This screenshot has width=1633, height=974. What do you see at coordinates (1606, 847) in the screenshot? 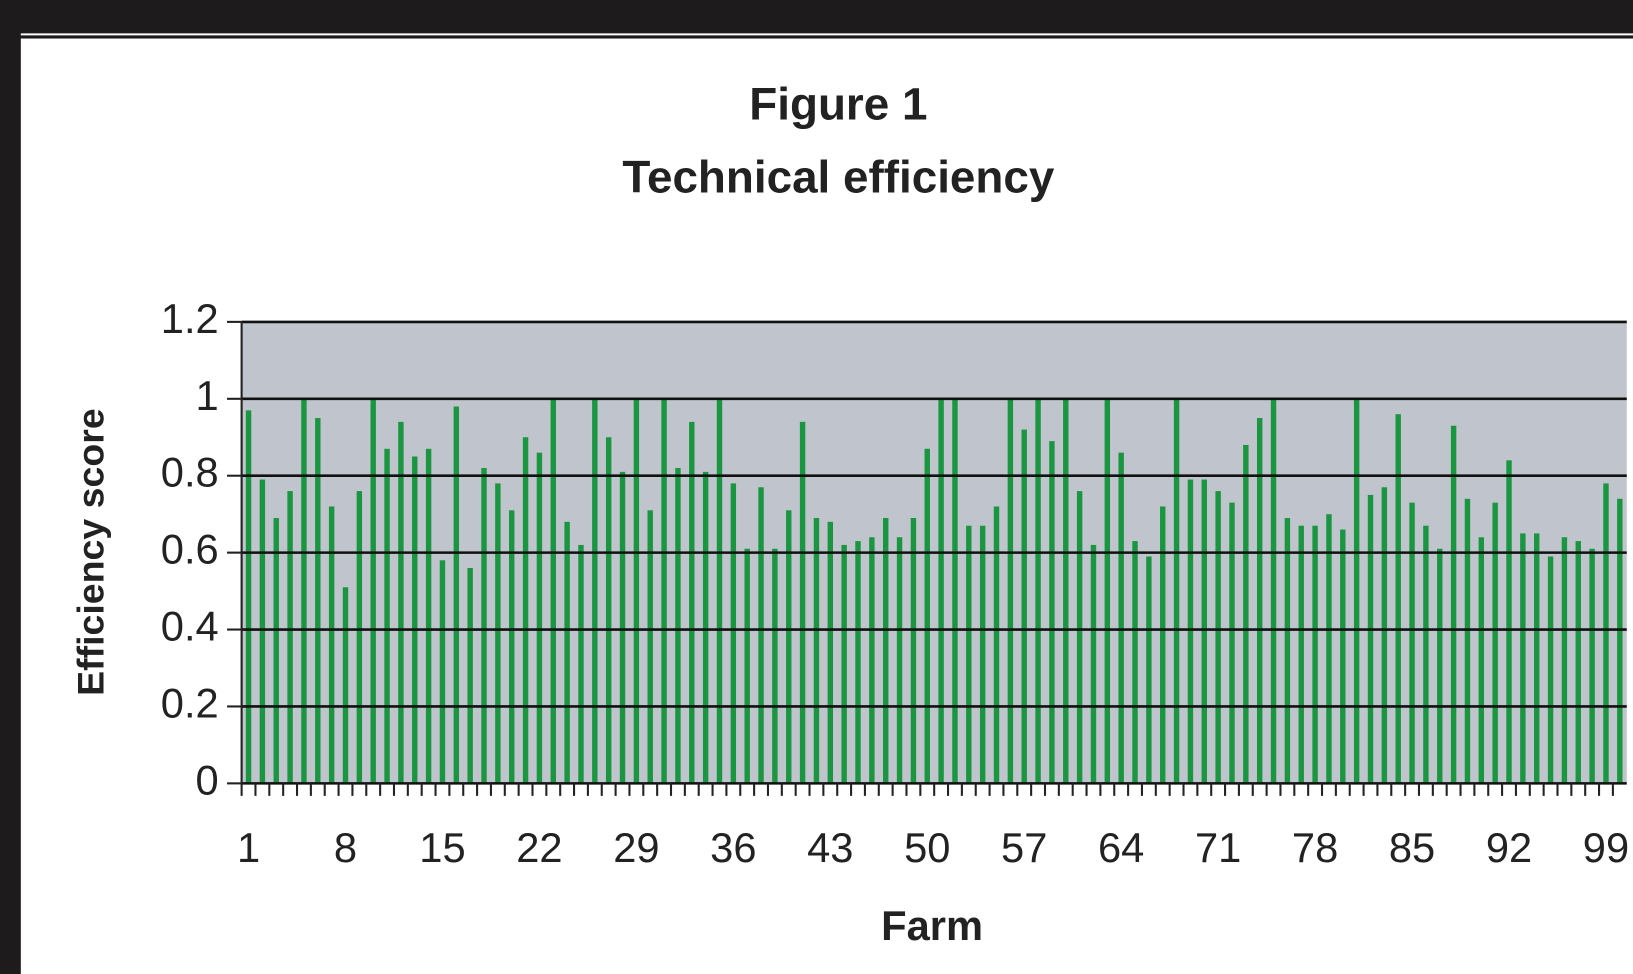
I see `x-tick-label: 99` at bounding box center [1606, 847].